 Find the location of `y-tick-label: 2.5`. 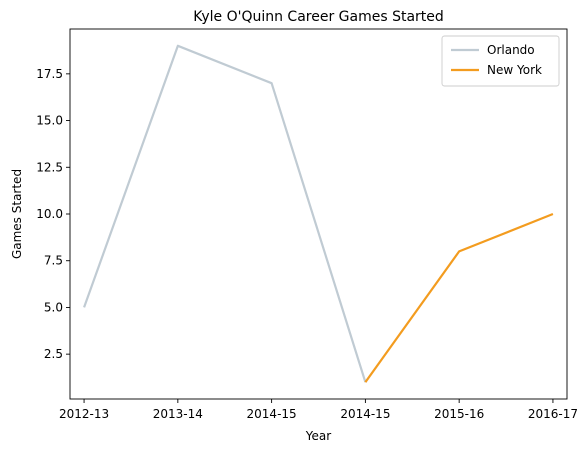

y-tick-label: 2.5 is located at coordinates (53, 354).